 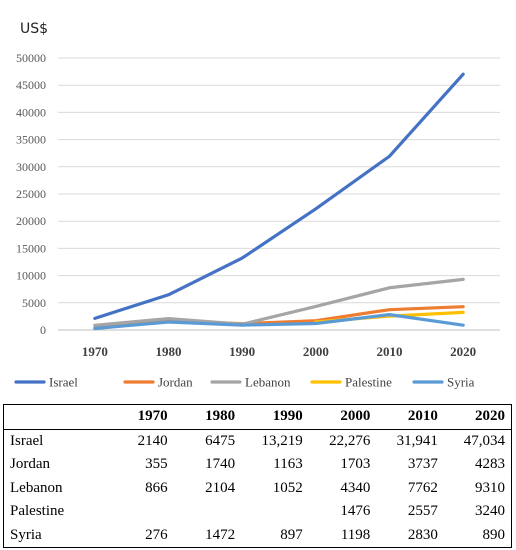 I want to click on legend-label: Israel, so click(x=63, y=382).